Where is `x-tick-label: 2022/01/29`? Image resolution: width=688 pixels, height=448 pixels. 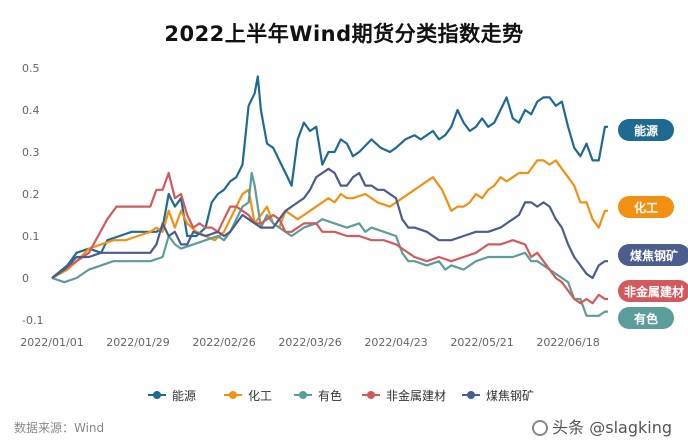 x-tick-label: 2022/01/29 is located at coordinates (137, 342).